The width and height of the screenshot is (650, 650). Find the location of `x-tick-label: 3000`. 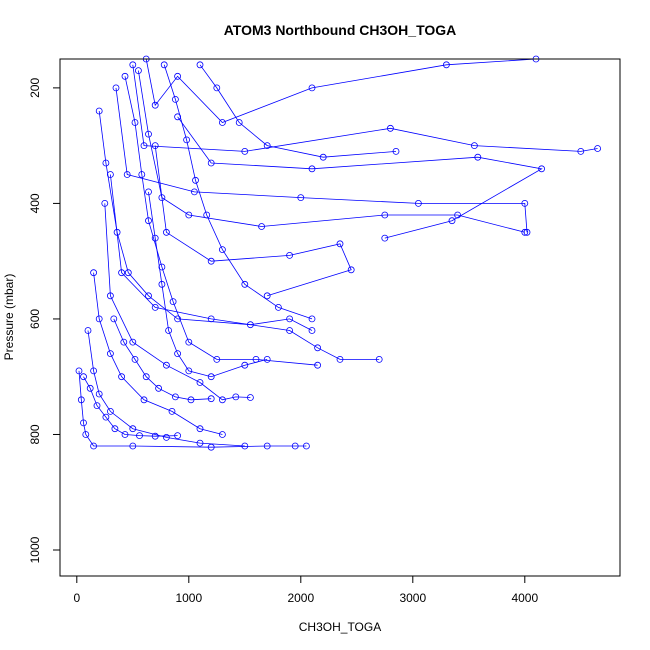

x-tick-label: 3000 is located at coordinates (412, 598).